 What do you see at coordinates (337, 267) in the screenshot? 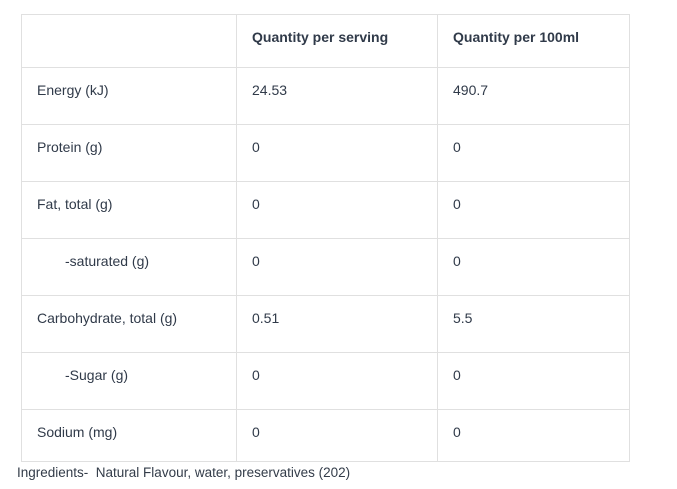
I see `saturated-per-serving-value: 0` at bounding box center [337, 267].